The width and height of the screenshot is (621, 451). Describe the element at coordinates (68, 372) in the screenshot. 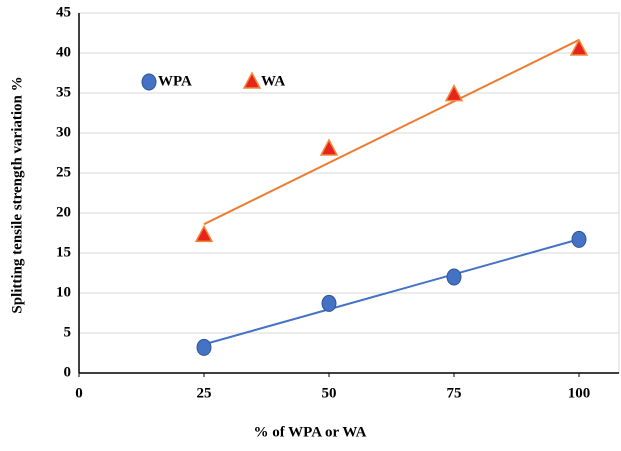

I see `y-tick-label: 0` at that location.